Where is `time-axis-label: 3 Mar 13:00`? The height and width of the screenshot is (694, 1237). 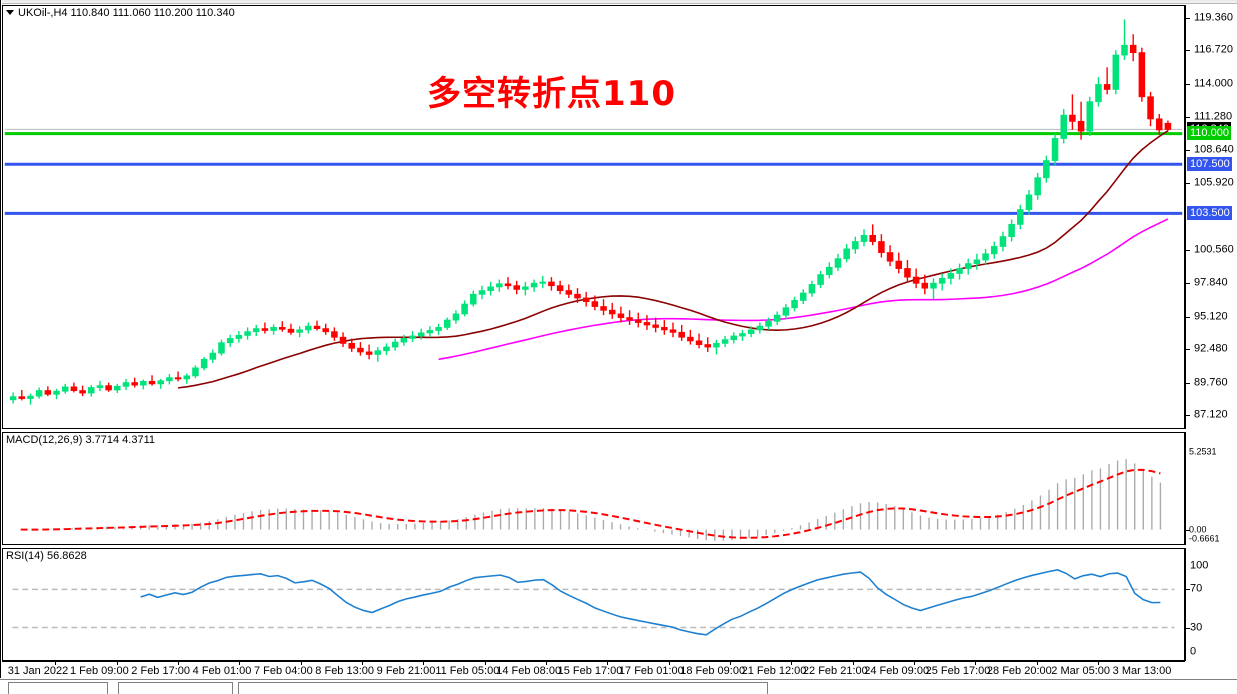
time-axis-label: 3 Mar 13:00 is located at coordinates (1142, 671).